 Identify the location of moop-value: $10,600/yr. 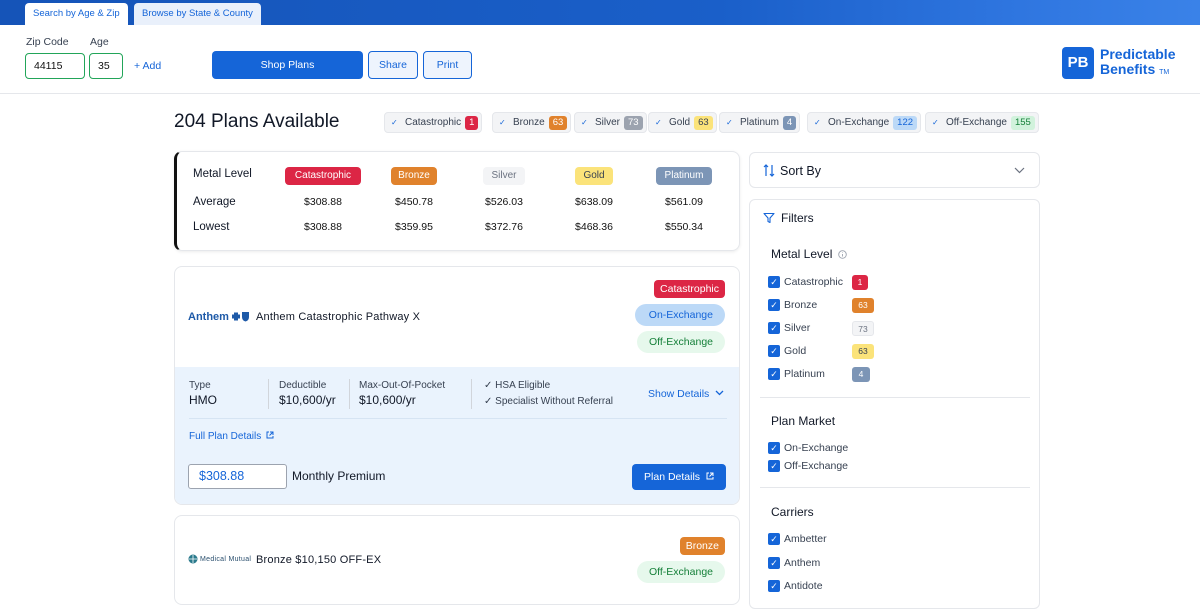
(387, 400).